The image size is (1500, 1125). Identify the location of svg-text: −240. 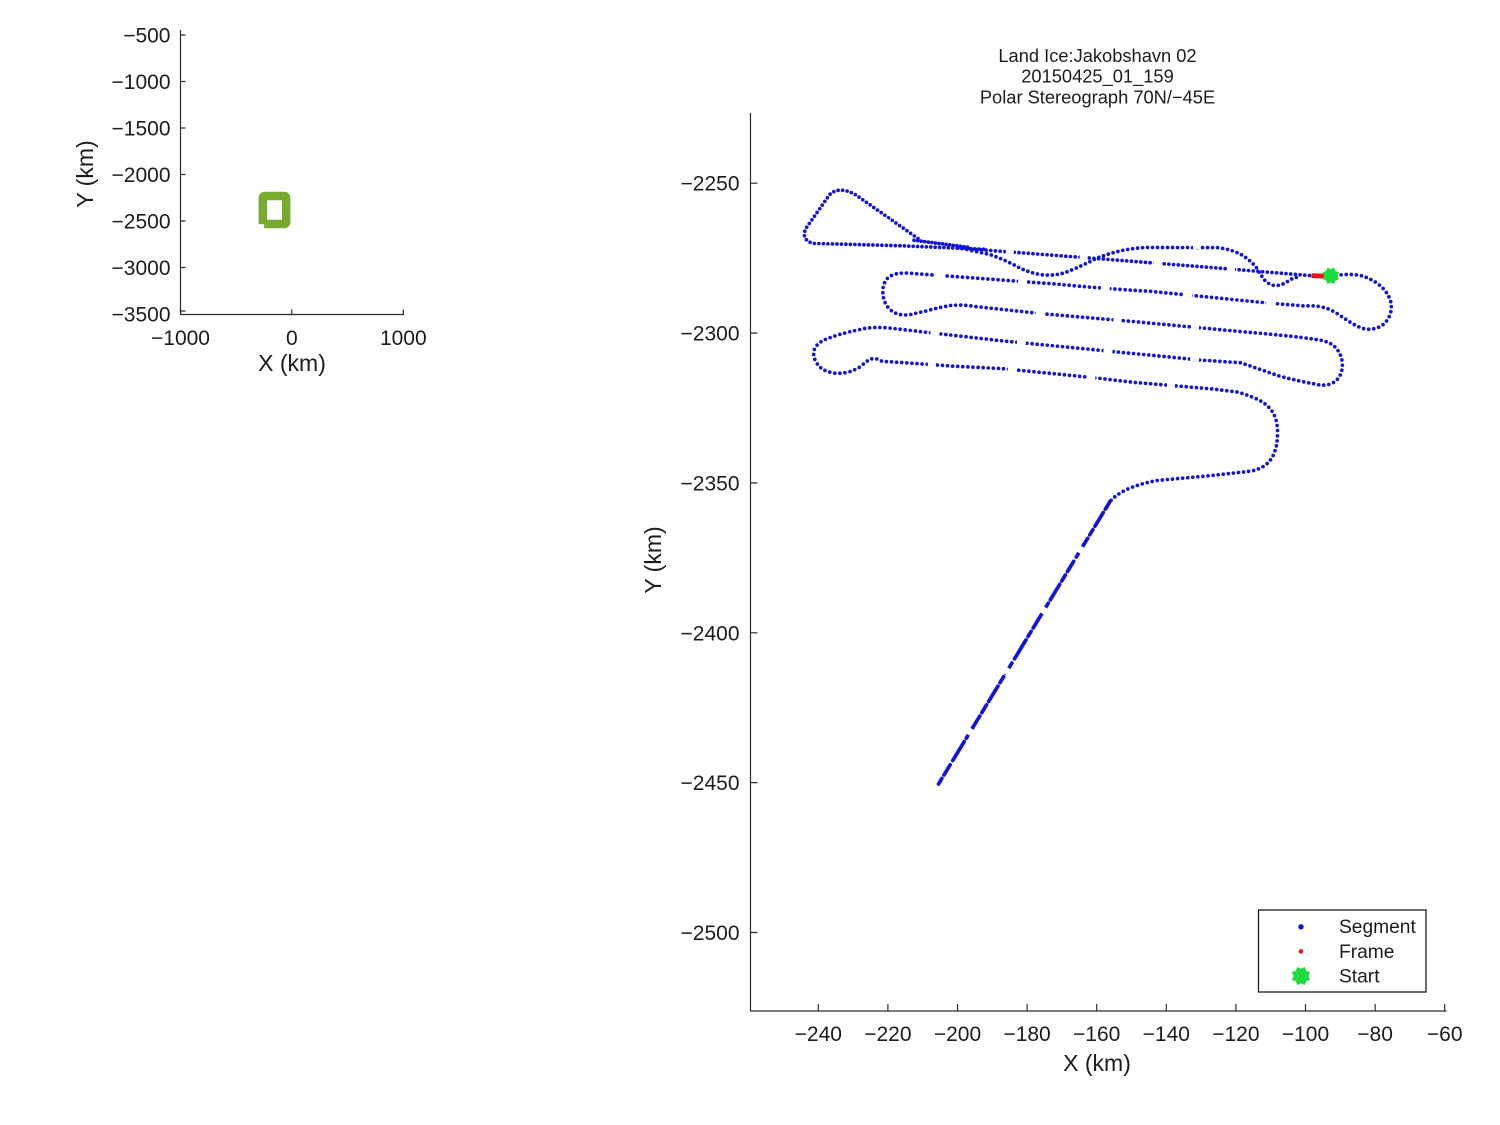
(818, 1034).